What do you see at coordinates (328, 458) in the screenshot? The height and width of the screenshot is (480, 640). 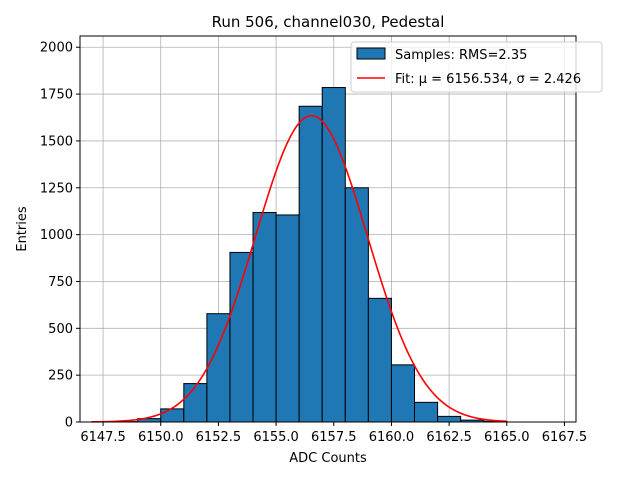 I see `x-axis-label: ADC Counts` at bounding box center [328, 458].